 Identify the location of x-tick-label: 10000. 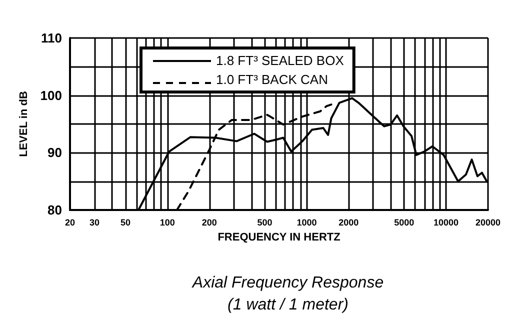
(446, 223).